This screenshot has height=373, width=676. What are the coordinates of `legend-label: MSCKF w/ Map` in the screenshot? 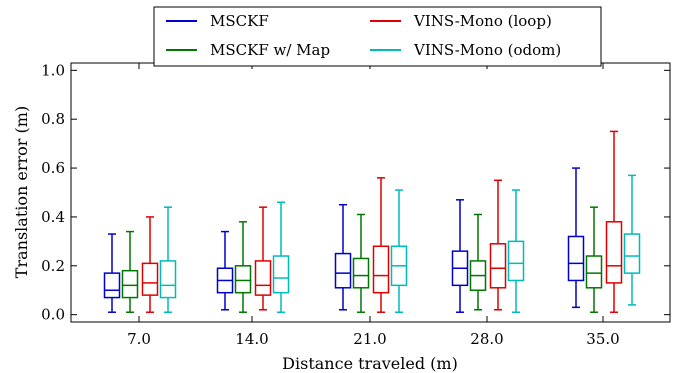 It's located at (270, 50).